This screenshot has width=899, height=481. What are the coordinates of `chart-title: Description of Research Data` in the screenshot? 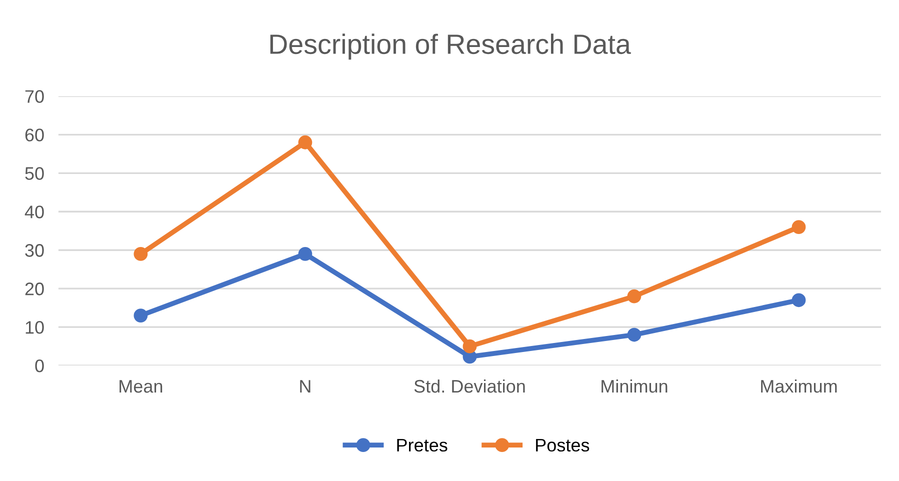 It's located at (450, 47).